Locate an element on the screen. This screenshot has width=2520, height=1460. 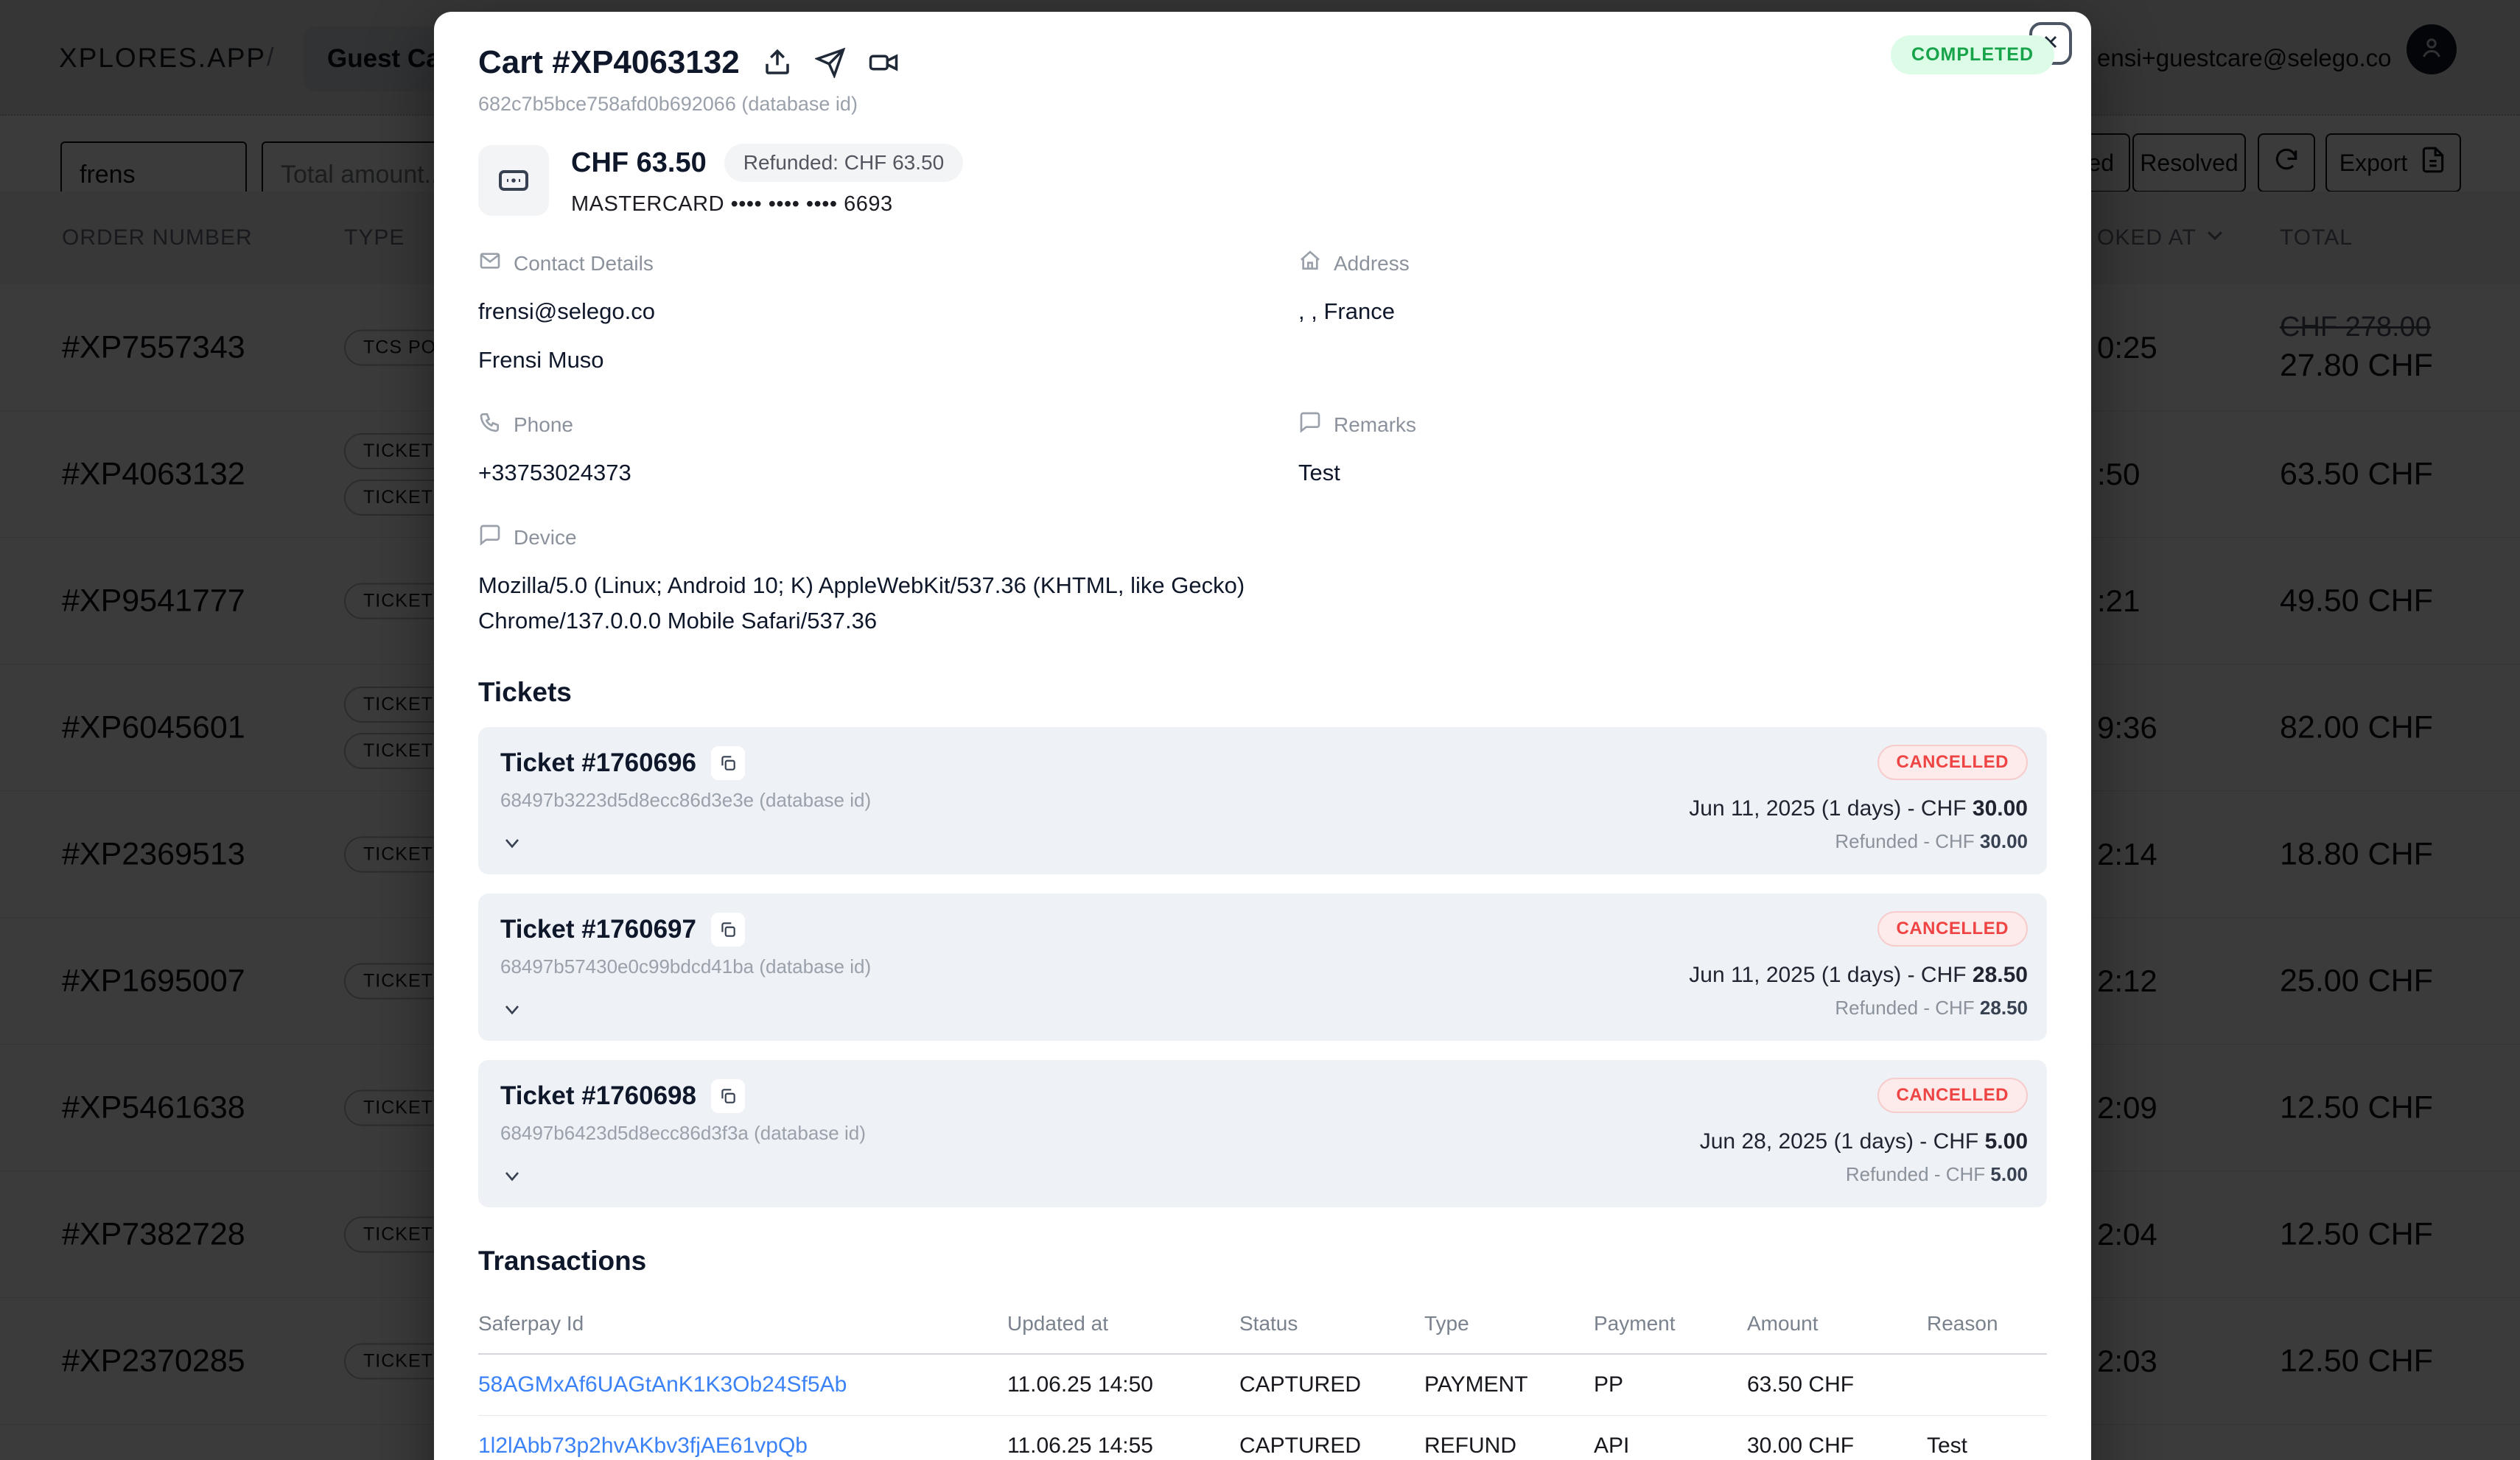
send-icon is located at coordinates (830, 62).